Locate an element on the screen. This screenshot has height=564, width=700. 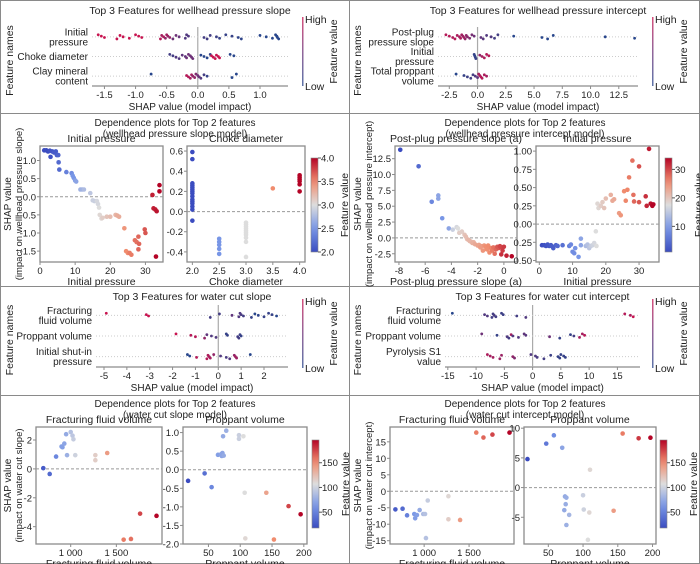
y-tick-label: -2.5 is located at coordinates (383, 254).